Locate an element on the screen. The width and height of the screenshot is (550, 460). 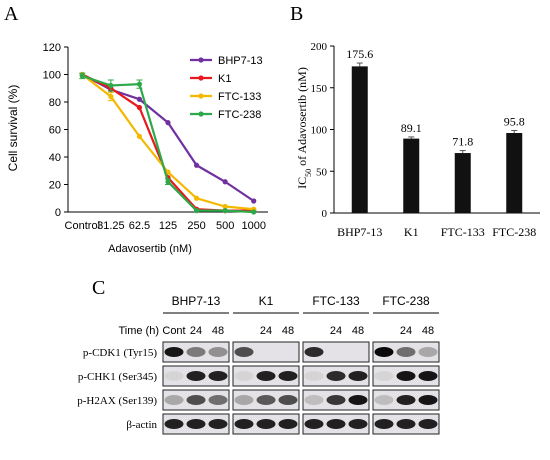
line-chart-y-tick-label: 100 is located at coordinates (52, 76).